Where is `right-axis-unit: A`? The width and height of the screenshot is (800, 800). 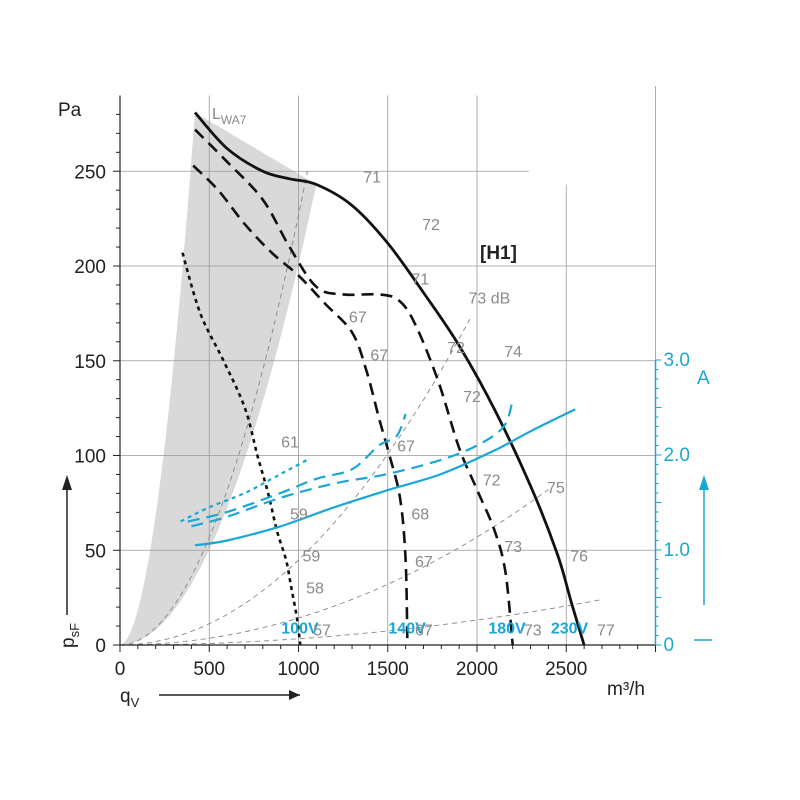 right-axis-unit: A is located at coordinates (703, 378).